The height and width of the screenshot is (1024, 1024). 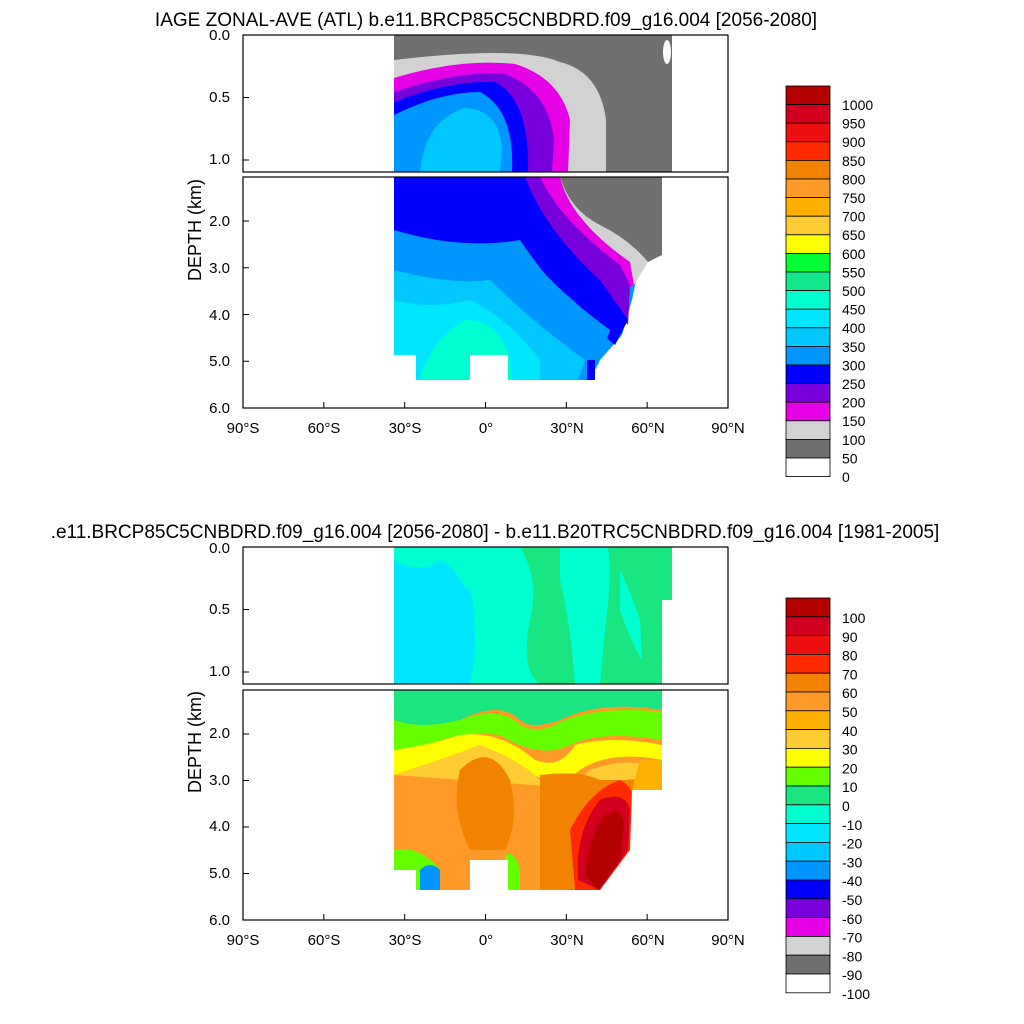 What do you see at coordinates (405, 940) in the screenshot?
I see `diff-x-tick-label: 30°S` at bounding box center [405, 940].